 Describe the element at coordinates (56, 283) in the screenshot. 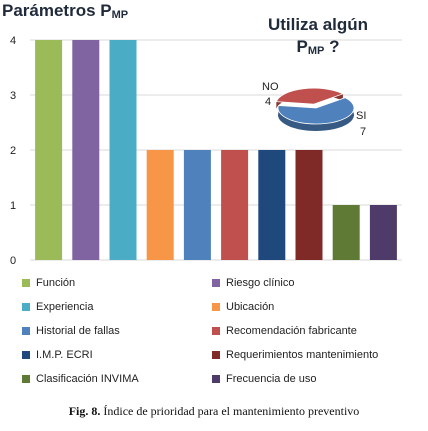

I see `legend-label: Función` at that location.